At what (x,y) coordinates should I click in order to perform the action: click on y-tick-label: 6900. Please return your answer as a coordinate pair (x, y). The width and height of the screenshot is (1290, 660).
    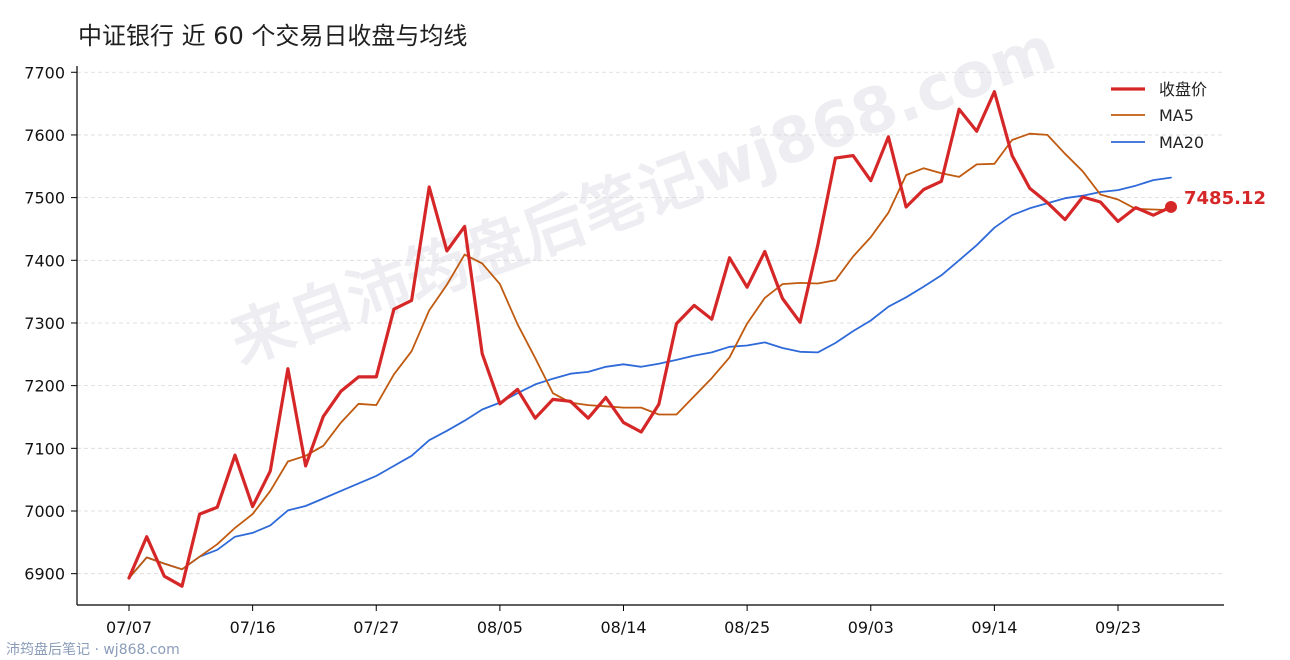
    Looking at the image, I should click on (44, 574).